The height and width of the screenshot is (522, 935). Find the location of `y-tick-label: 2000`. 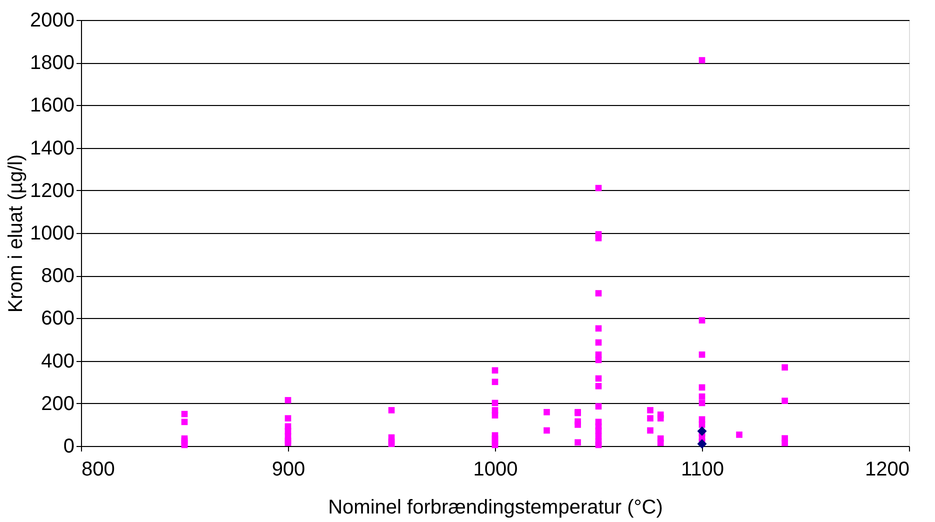

y-tick-label: 2000 is located at coordinates (52, 21).